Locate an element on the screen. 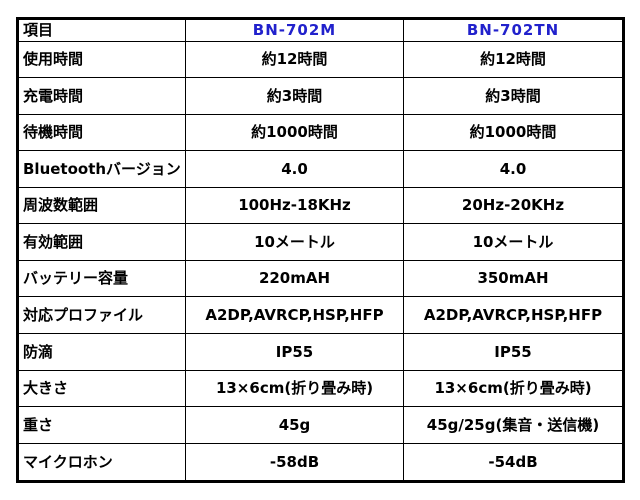 This screenshot has width=640, height=500. spec-label: 待機時間 is located at coordinates (101, 132).